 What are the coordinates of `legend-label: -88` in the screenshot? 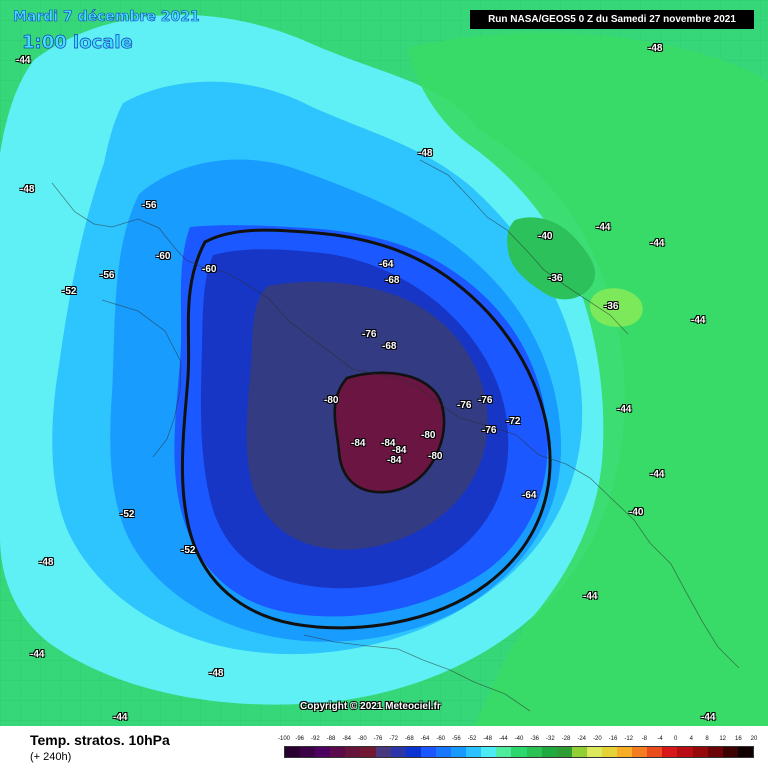 It's located at (331, 739).